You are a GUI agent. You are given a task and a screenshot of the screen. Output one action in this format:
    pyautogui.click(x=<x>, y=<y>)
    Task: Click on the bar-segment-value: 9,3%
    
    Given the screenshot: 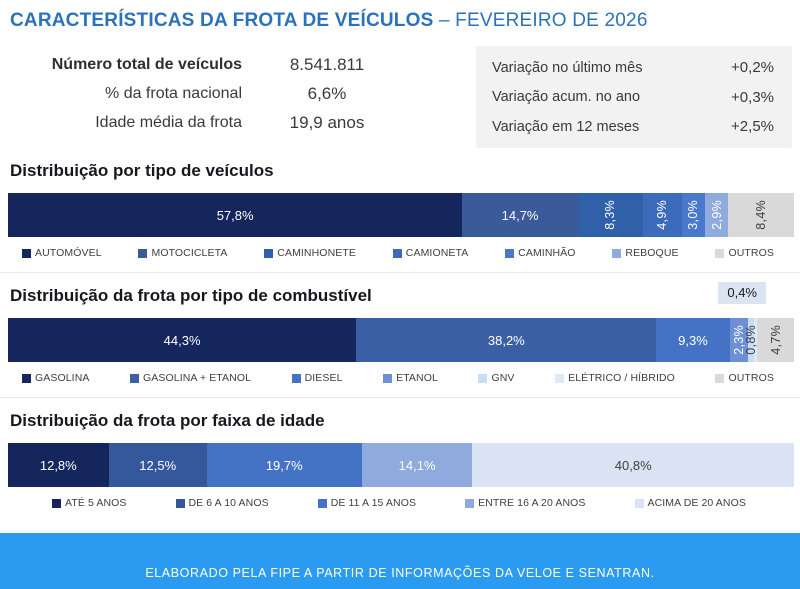 What is the action you would take?
    pyautogui.click(x=693, y=340)
    